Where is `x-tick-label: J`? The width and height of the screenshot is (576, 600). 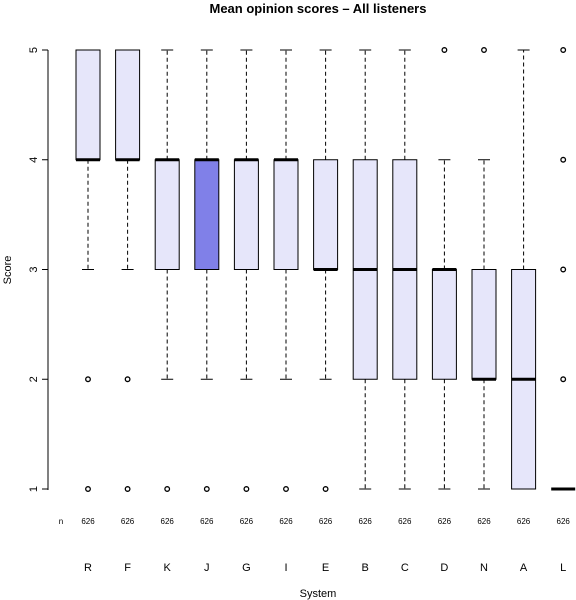
x-tick-label: J is located at coordinates (207, 568).